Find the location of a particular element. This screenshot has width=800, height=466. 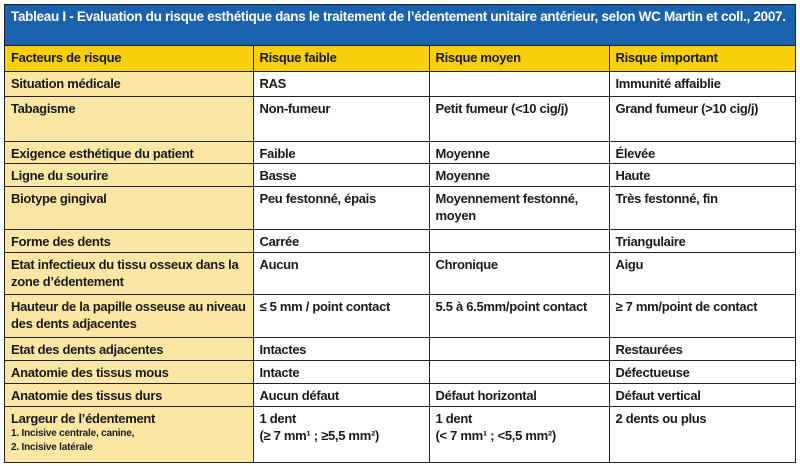

cell-low: Carrée is located at coordinates (341, 240).